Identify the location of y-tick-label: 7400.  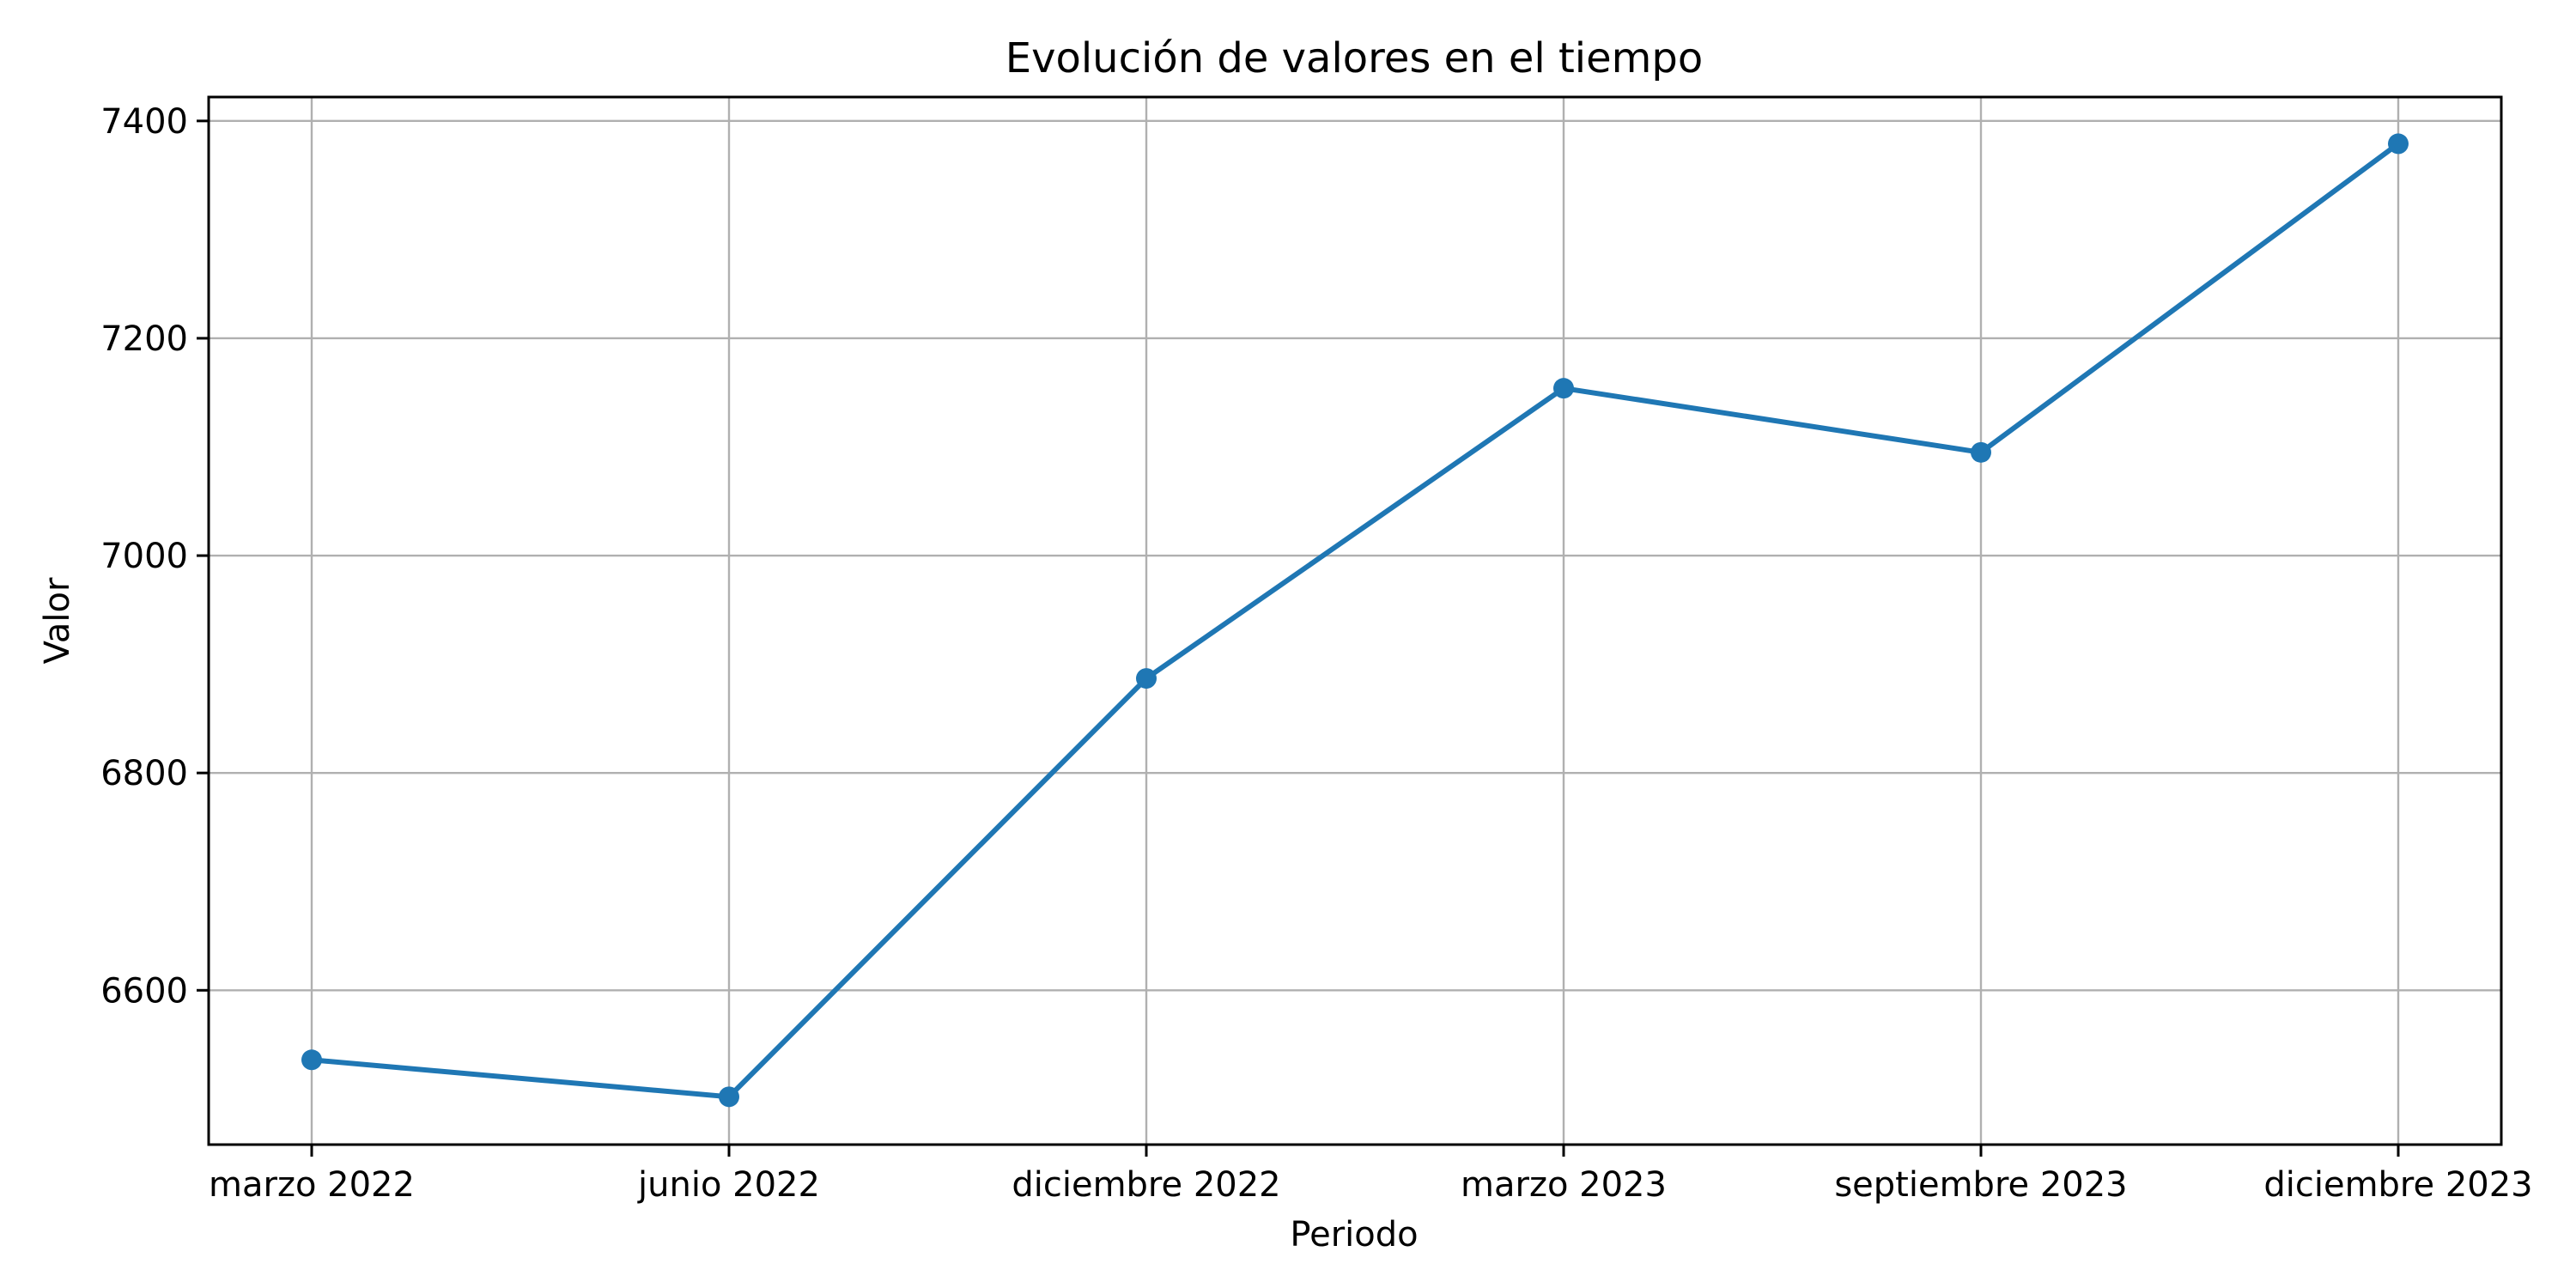
(144, 122).